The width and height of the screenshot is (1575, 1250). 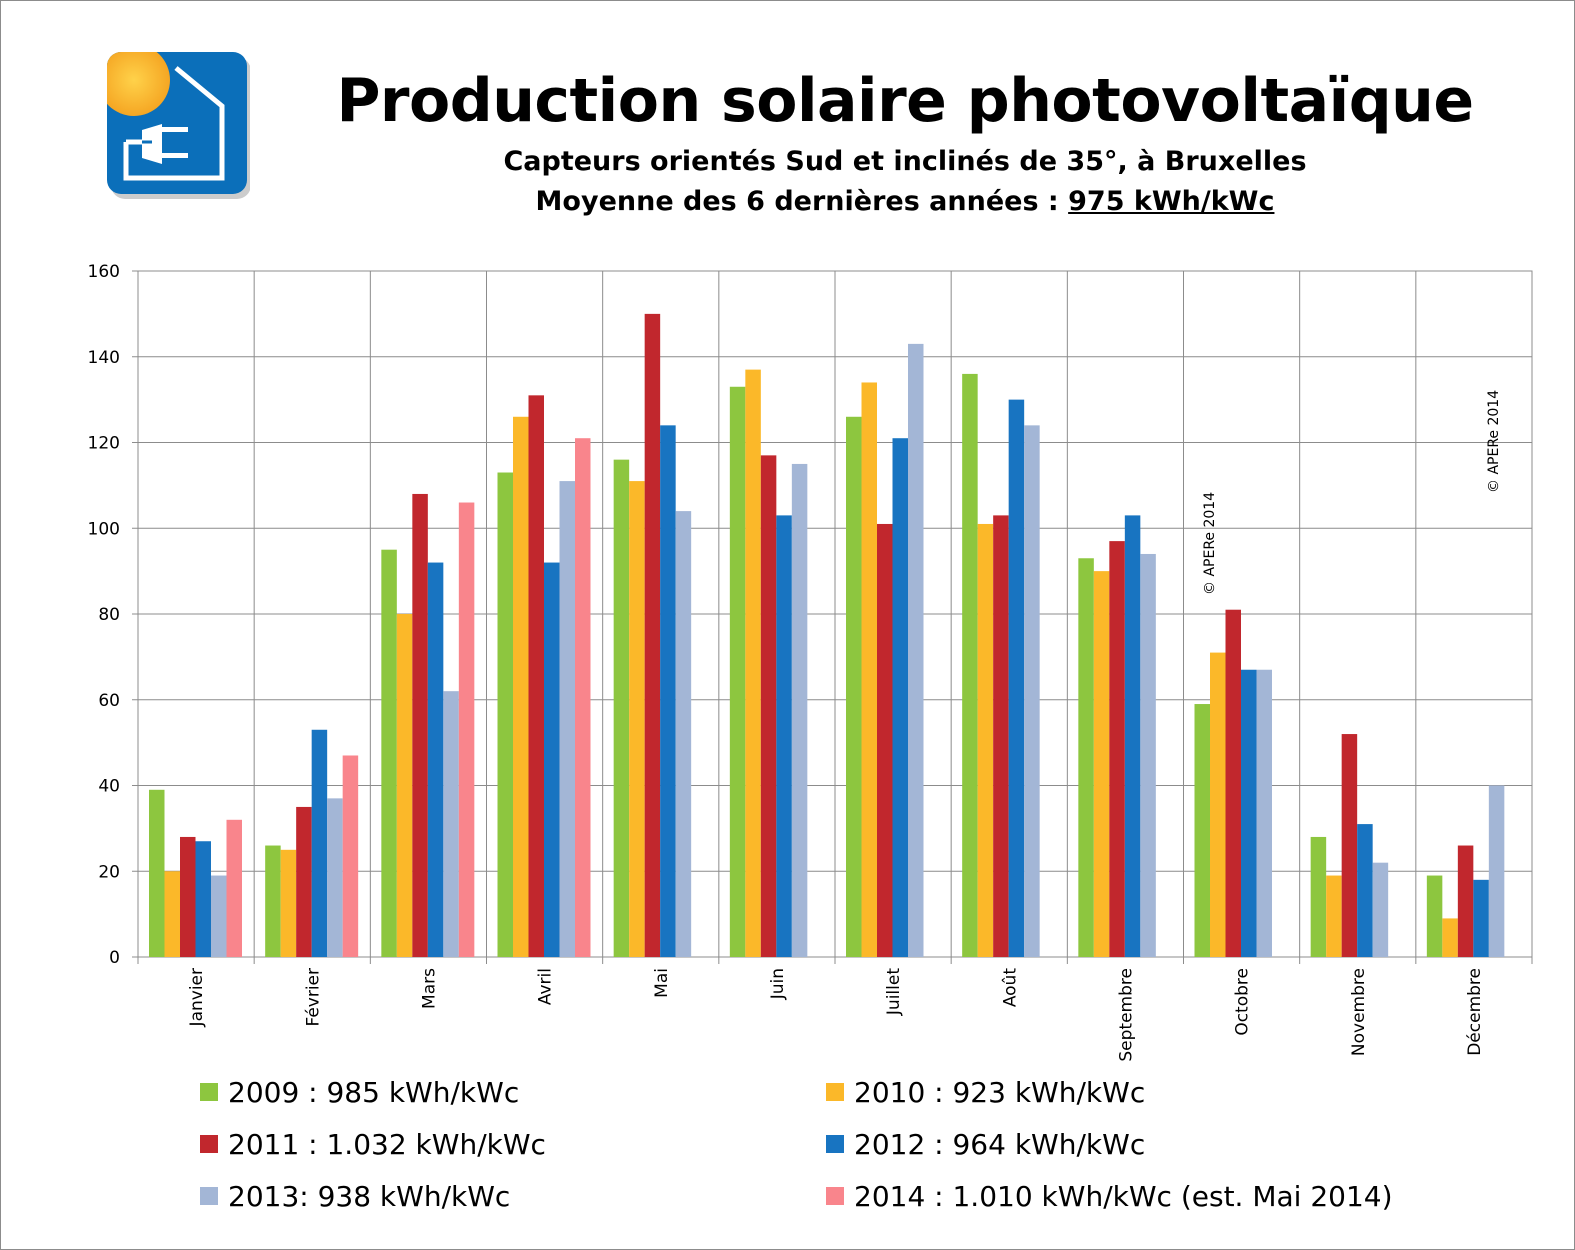 I want to click on legend-item: 2012 : 964 kWh/kWc, so click(x=985, y=1144).